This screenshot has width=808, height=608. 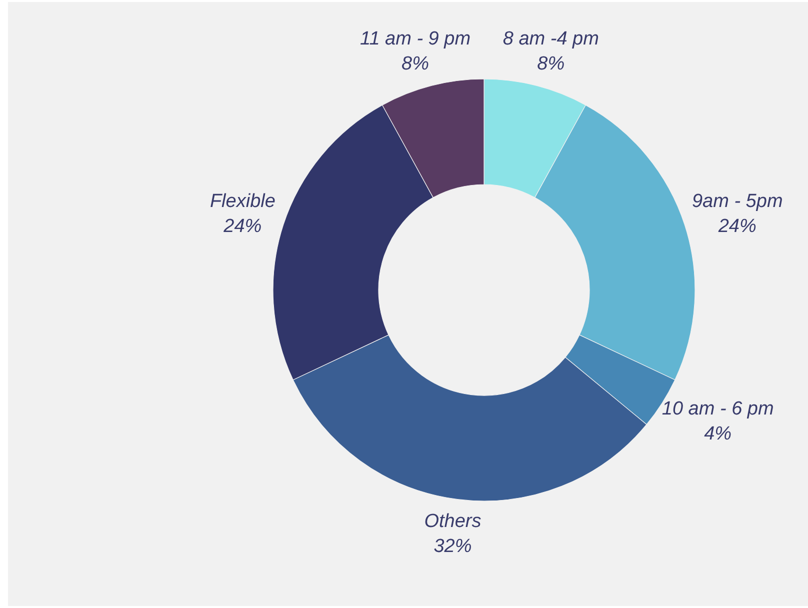 What do you see at coordinates (718, 434) in the screenshot?
I see `data-label: 4%` at bounding box center [718, 434].